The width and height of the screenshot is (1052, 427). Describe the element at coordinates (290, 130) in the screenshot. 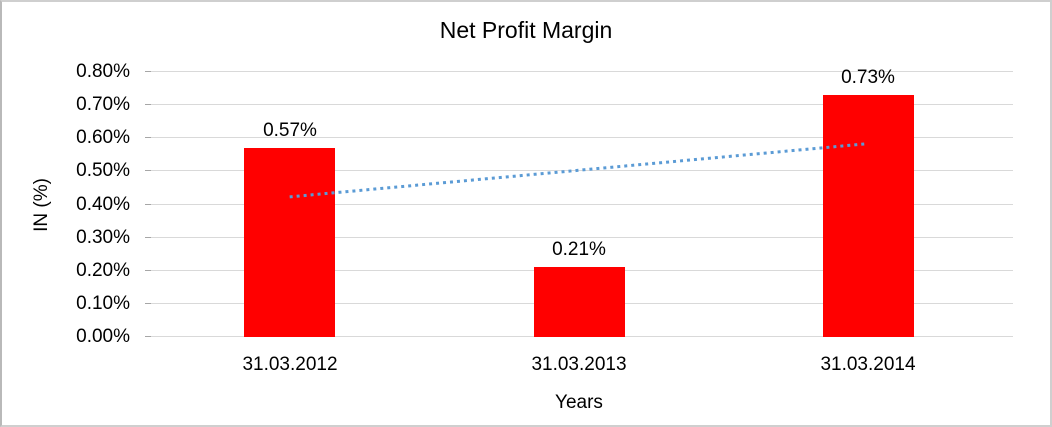

I see `bar-value-label: 0.57%` at that location.